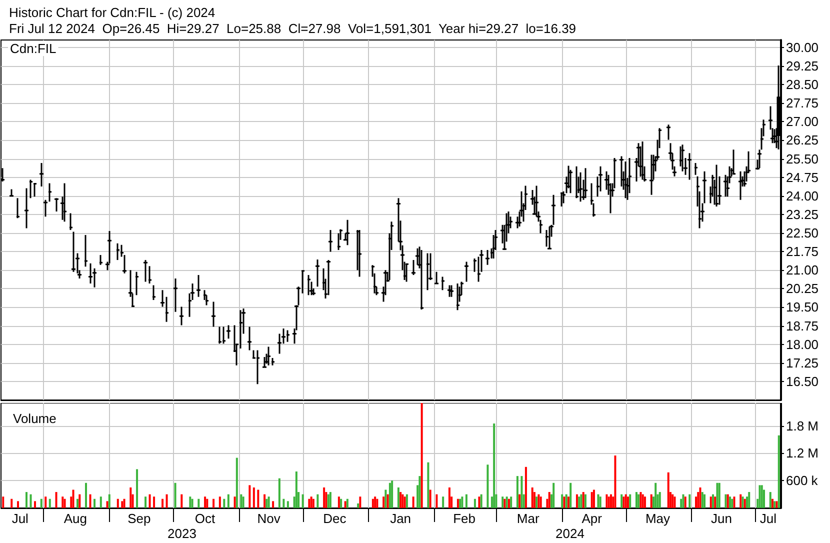  I want to click on y-tick-label: 20.25, so click(802, 288).